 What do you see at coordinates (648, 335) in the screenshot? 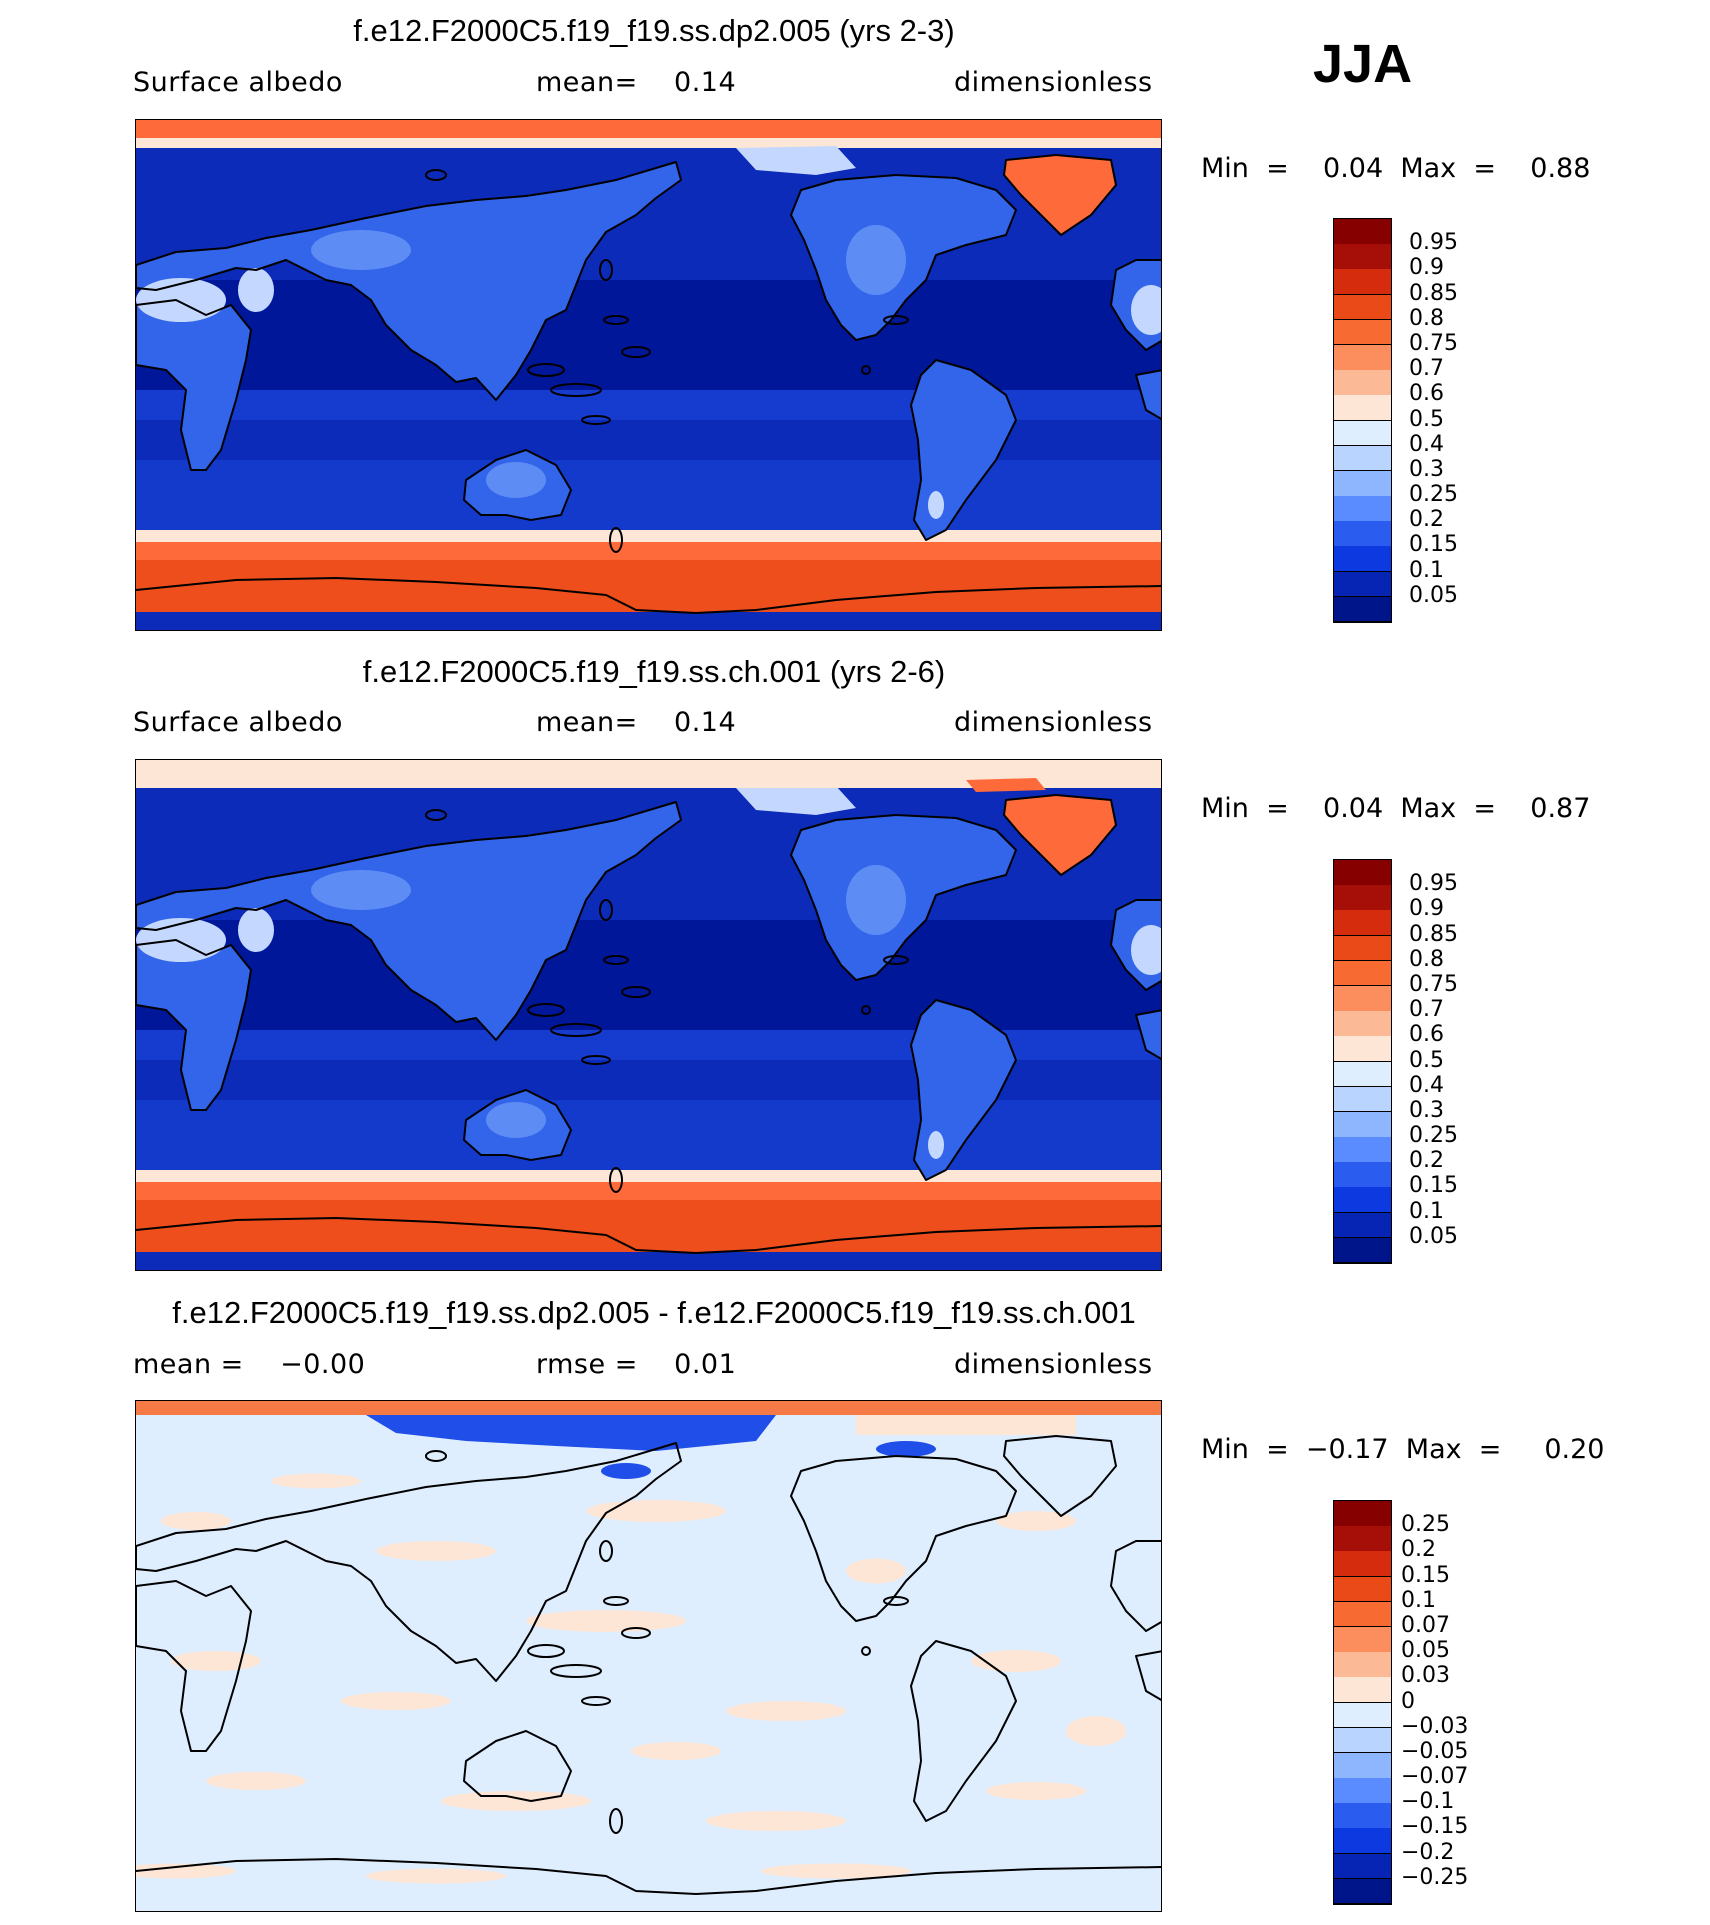
I see `tropical-ocean-band` at bounding box center [648, 335].